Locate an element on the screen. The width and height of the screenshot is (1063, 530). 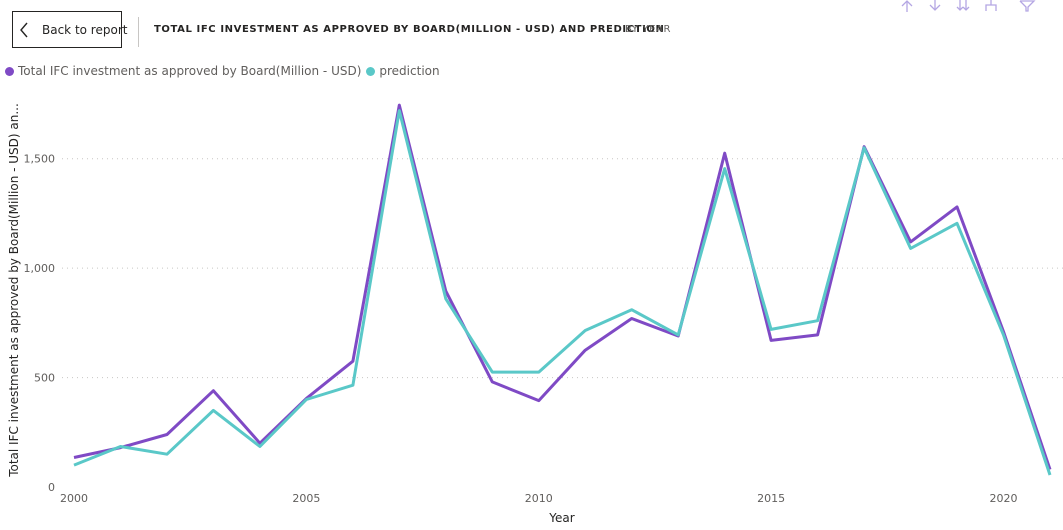
legend-swatch-prediction is located at coordinates (371, 71).